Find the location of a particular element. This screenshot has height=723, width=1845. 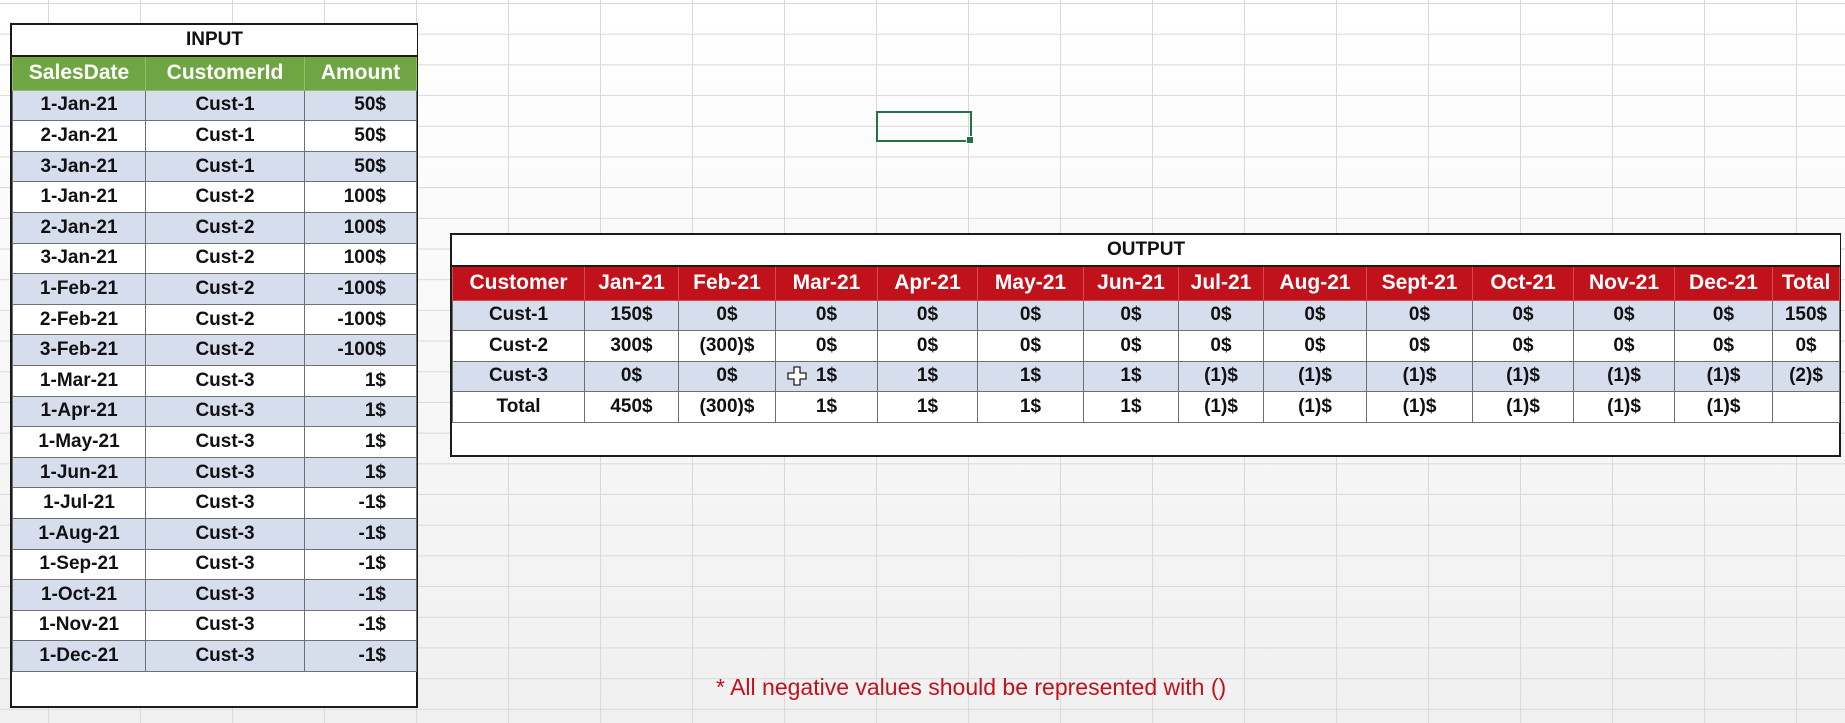

input-header-cell: Amount is located at coordinates (360, 73).